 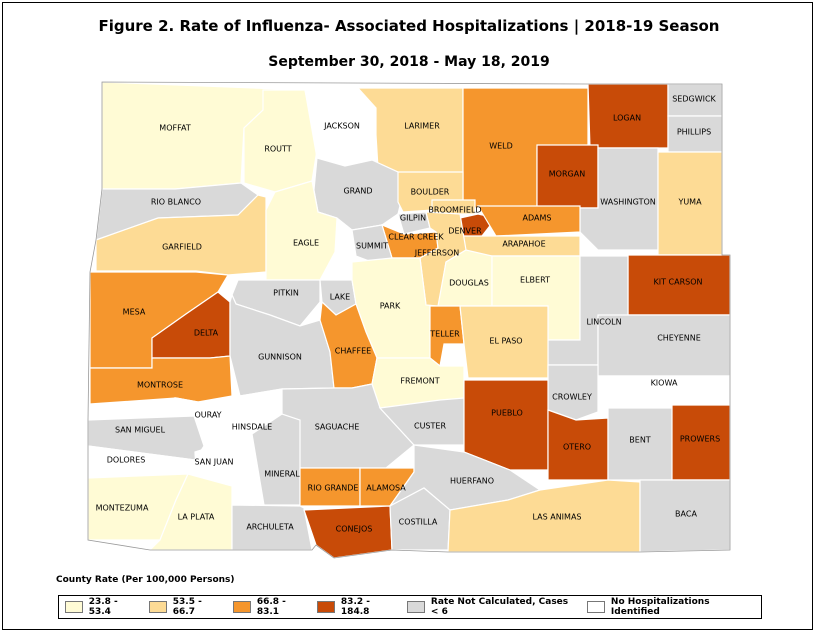 What do you see at coordinates (280, 357) in the screenshot?
I see `county-label-gunnison: GUNNISON` at bounding box center [280, 357].